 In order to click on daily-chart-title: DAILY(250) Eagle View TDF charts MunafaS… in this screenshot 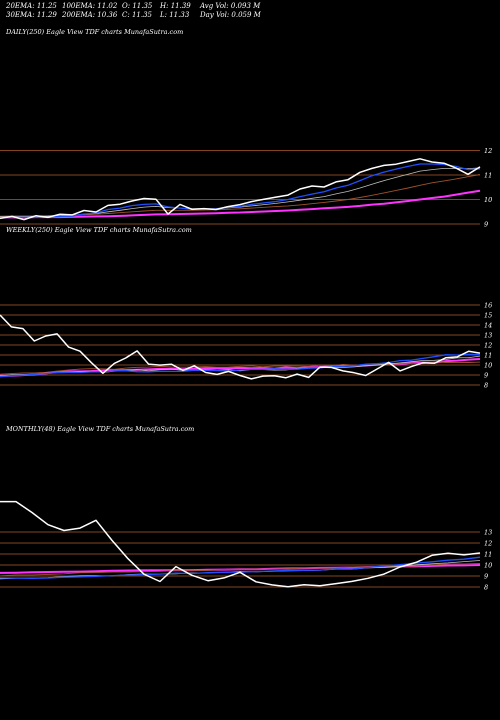, I will do `click(95, 32)`.